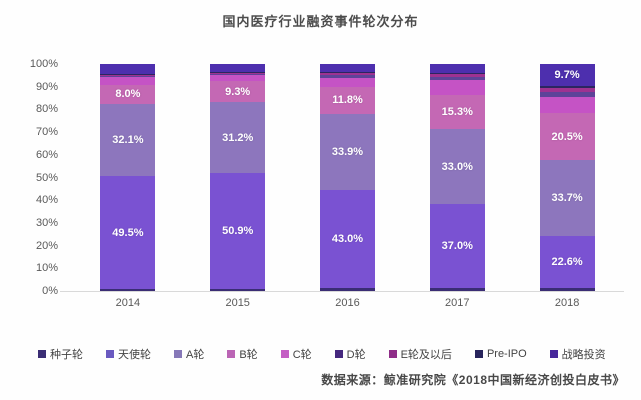 This screenshot has width=641, height=400. I want to click on x-tick-label-2016: 2016, so click(347, 303).